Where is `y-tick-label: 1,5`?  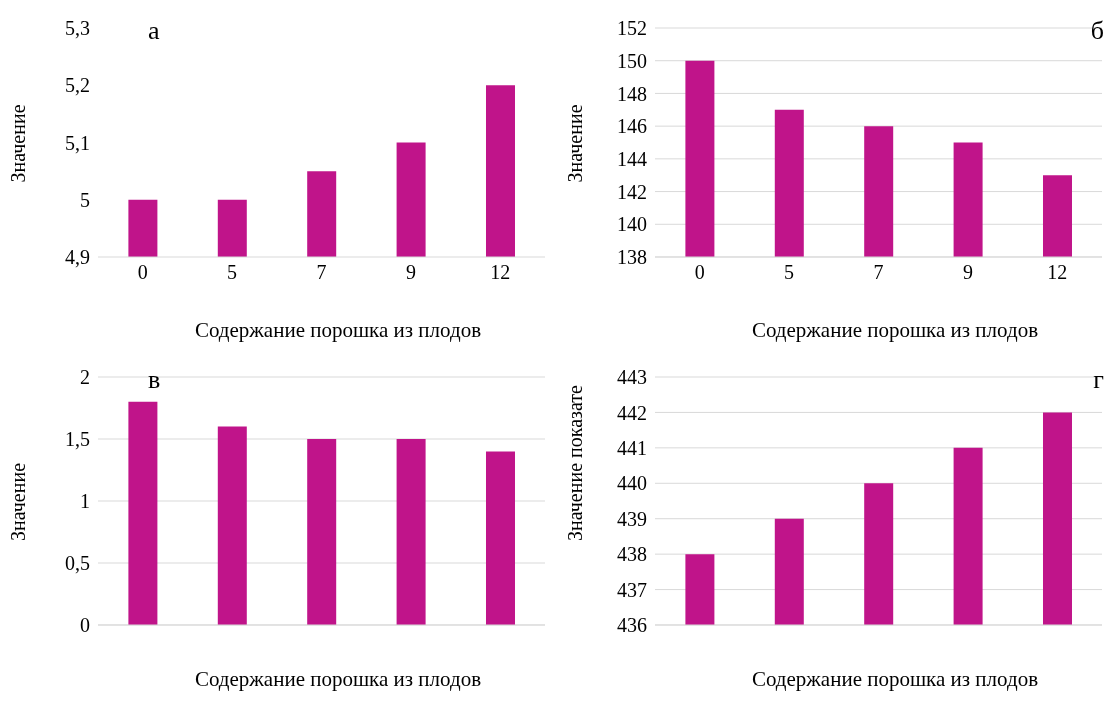 y-tick-label: 1,5 is located at coordinates (77, 439).